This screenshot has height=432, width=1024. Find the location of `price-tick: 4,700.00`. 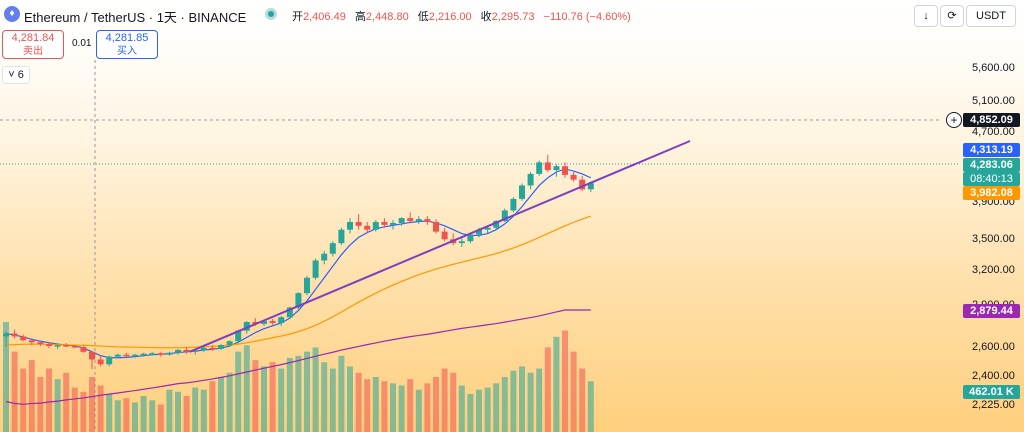

price-tick: 4,700.00 is located at coordinates (993, 132).